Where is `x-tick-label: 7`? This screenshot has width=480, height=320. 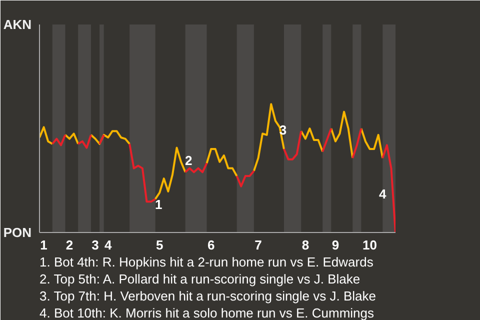
x-tick-label: 7 is located at coordinates (258, 245).